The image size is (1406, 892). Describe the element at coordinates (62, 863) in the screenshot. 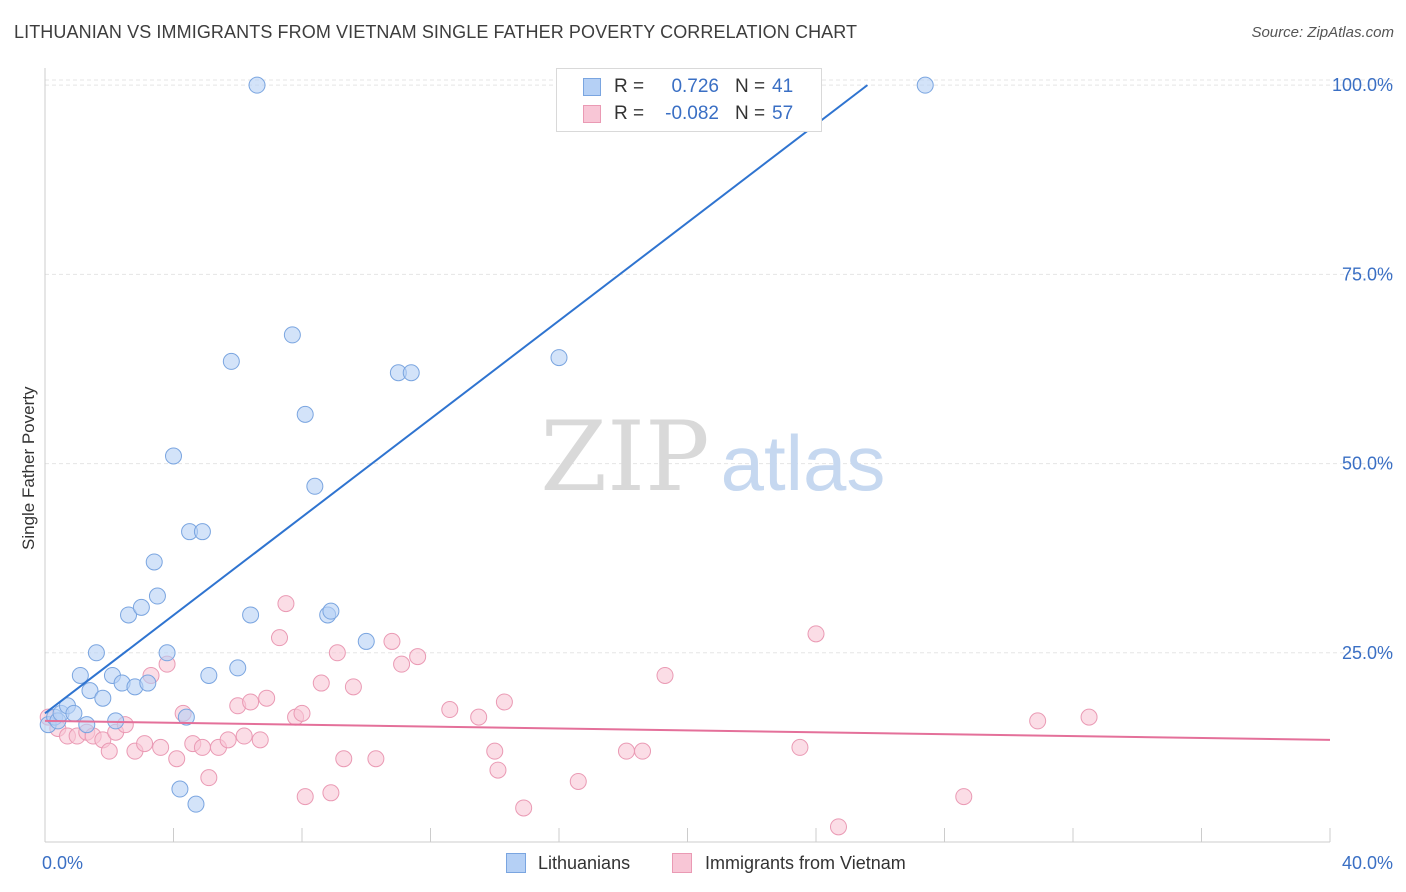

I see `x-tick-label: 0.0%` at that location.